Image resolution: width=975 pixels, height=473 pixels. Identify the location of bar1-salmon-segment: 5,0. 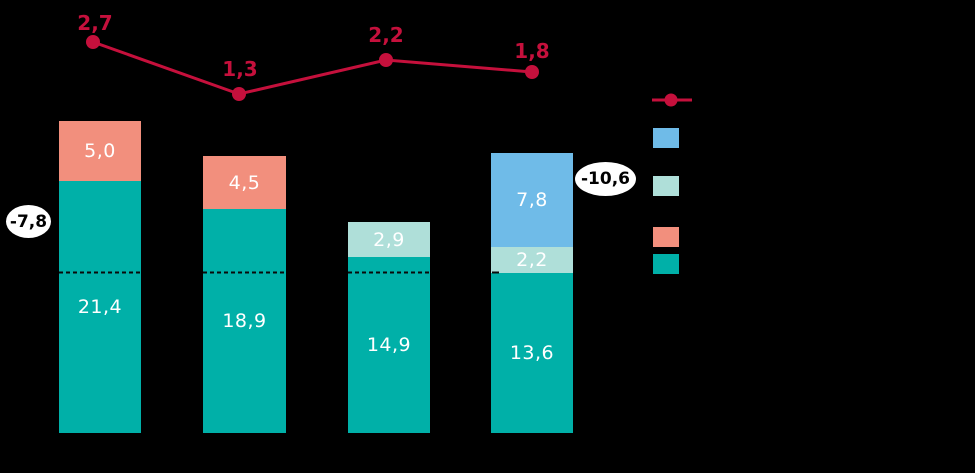
(100, 151).